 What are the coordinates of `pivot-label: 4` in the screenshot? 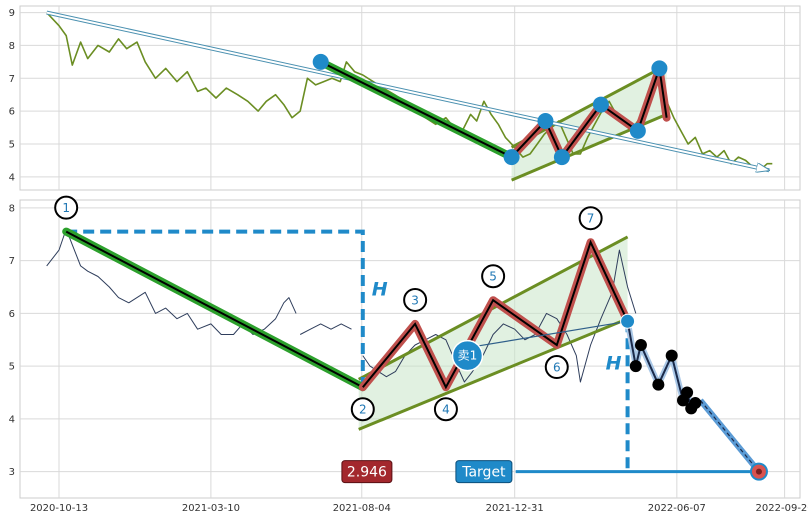 It's located at (446, 410).